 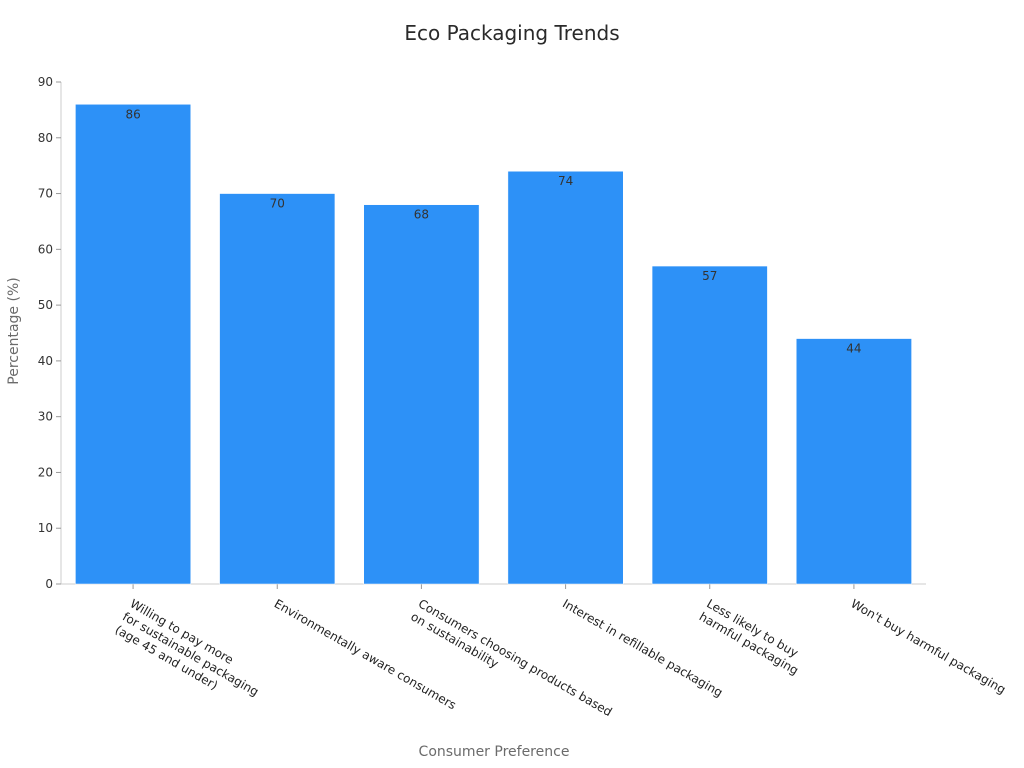 I want to click on y-axis-title: Percentage (%), so click(x=14, y=330).